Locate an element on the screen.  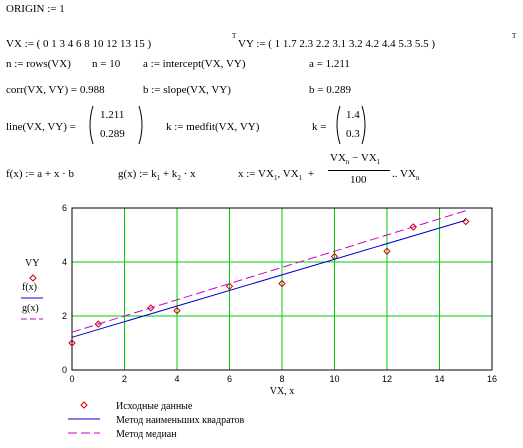
g-definition: g(x) := k1 + k2 · x is located at coordinates (157, 175).